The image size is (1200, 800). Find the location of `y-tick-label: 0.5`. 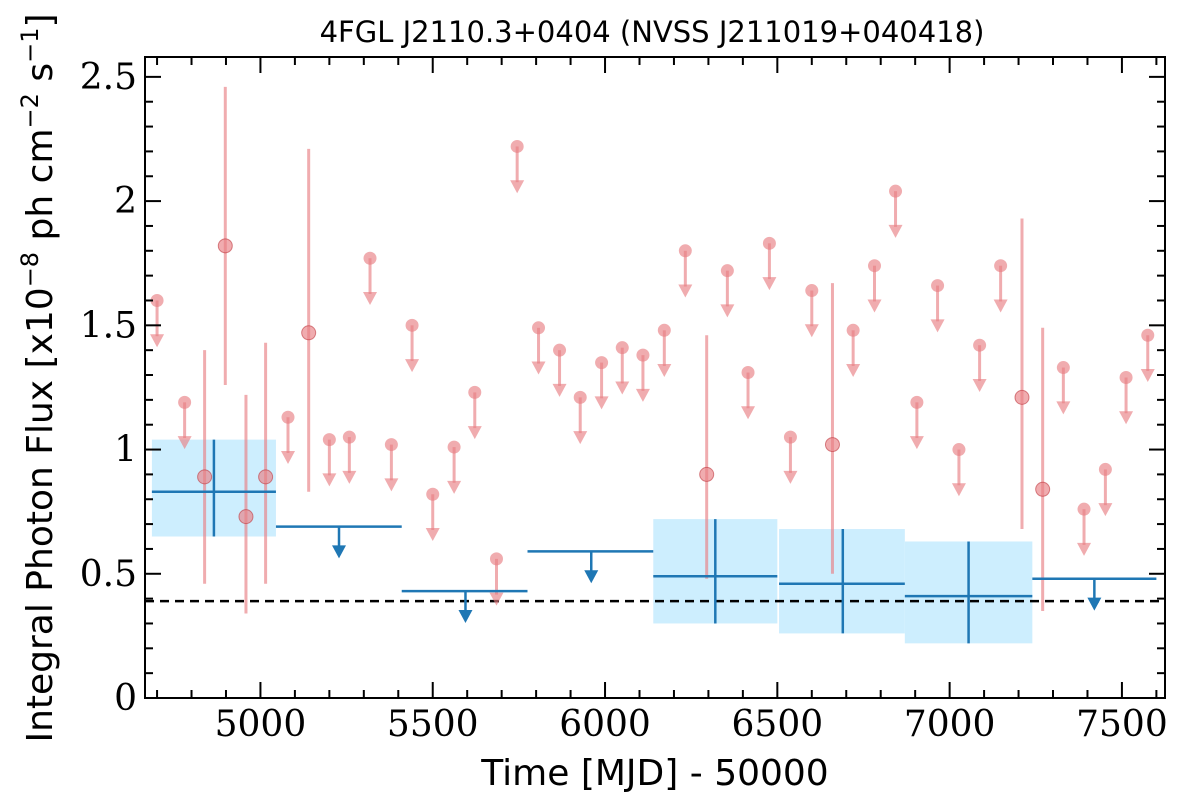

y-tick-label: 0.5 is located at coordinates (108, 574).